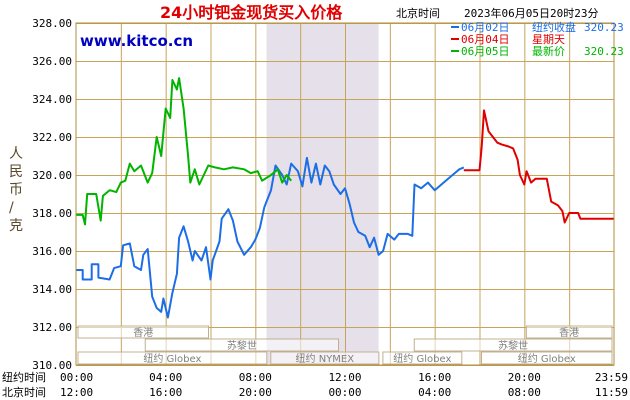 The width and height of the screenshot is (630, 400). I want to click on x-tick-label: 11:59, so click(611, 392).